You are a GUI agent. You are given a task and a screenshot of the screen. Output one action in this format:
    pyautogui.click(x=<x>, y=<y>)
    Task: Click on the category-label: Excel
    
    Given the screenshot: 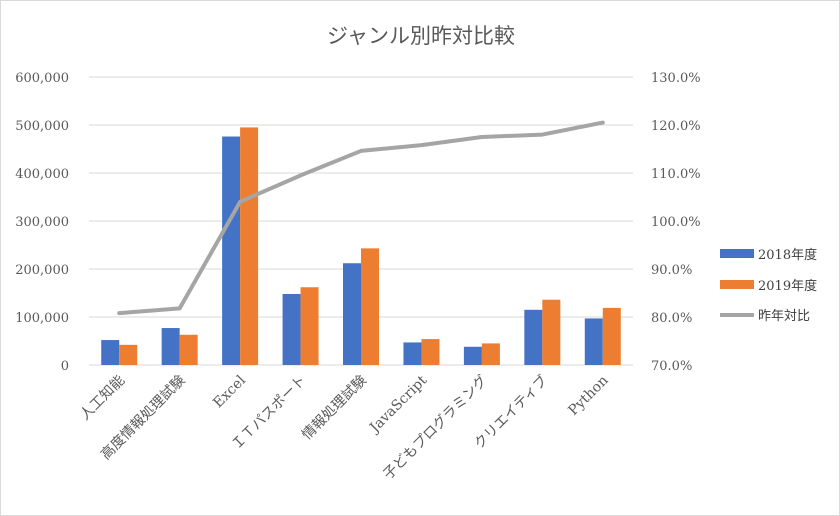 What is the action you would take?
    pyautogui.click(x=229, y=391)
    